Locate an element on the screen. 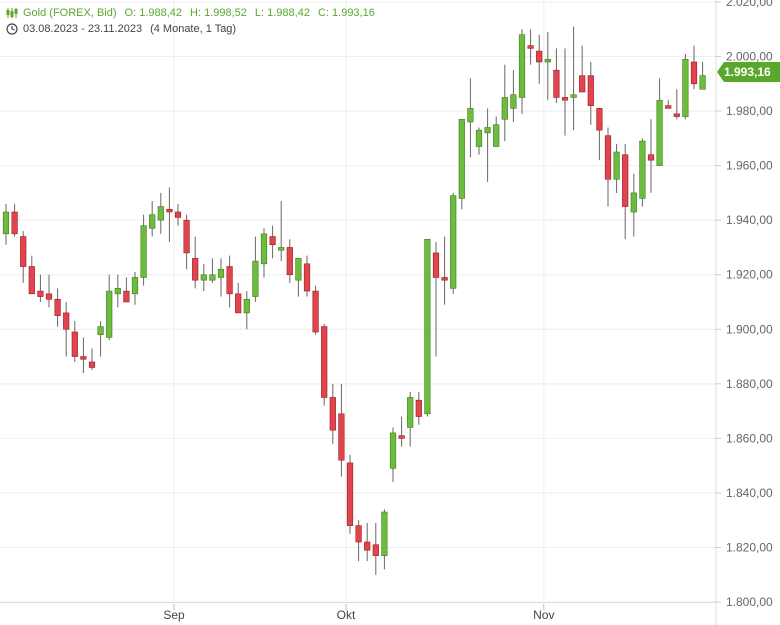 The width and height of the screenshot is (780, 625). y-tick-label: 1.860,00 is located at coordinates (749, 438).